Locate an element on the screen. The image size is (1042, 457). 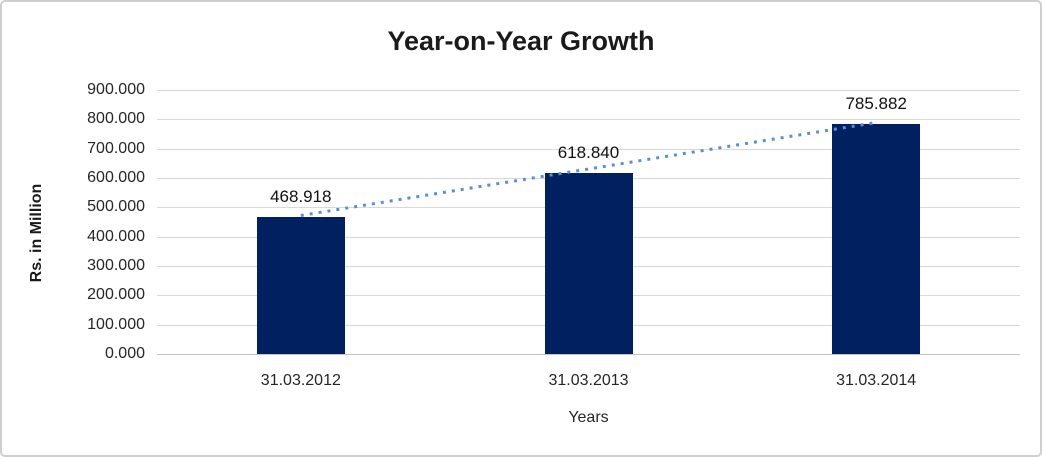
bar-value-label: 785.882 is located at coordinates (876, 103).